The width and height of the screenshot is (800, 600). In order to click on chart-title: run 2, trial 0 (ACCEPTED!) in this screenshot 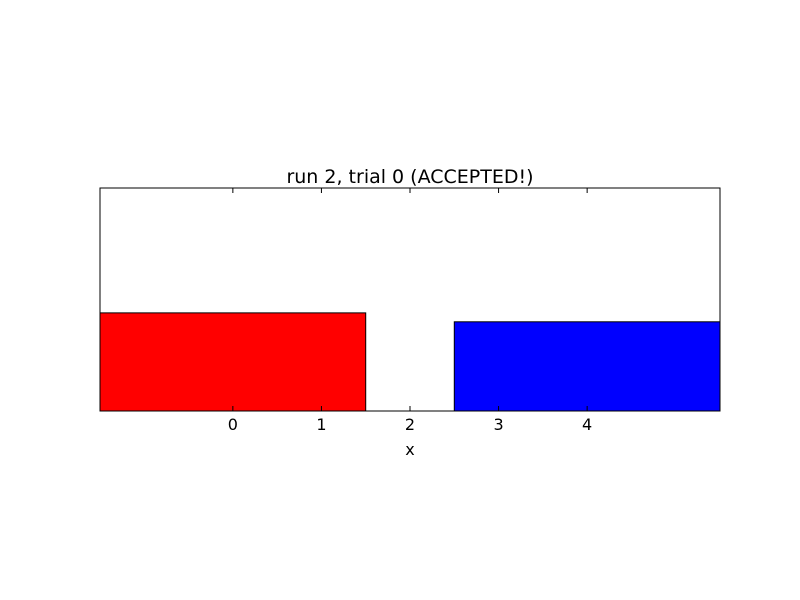, I will do `click(409, 177)`.